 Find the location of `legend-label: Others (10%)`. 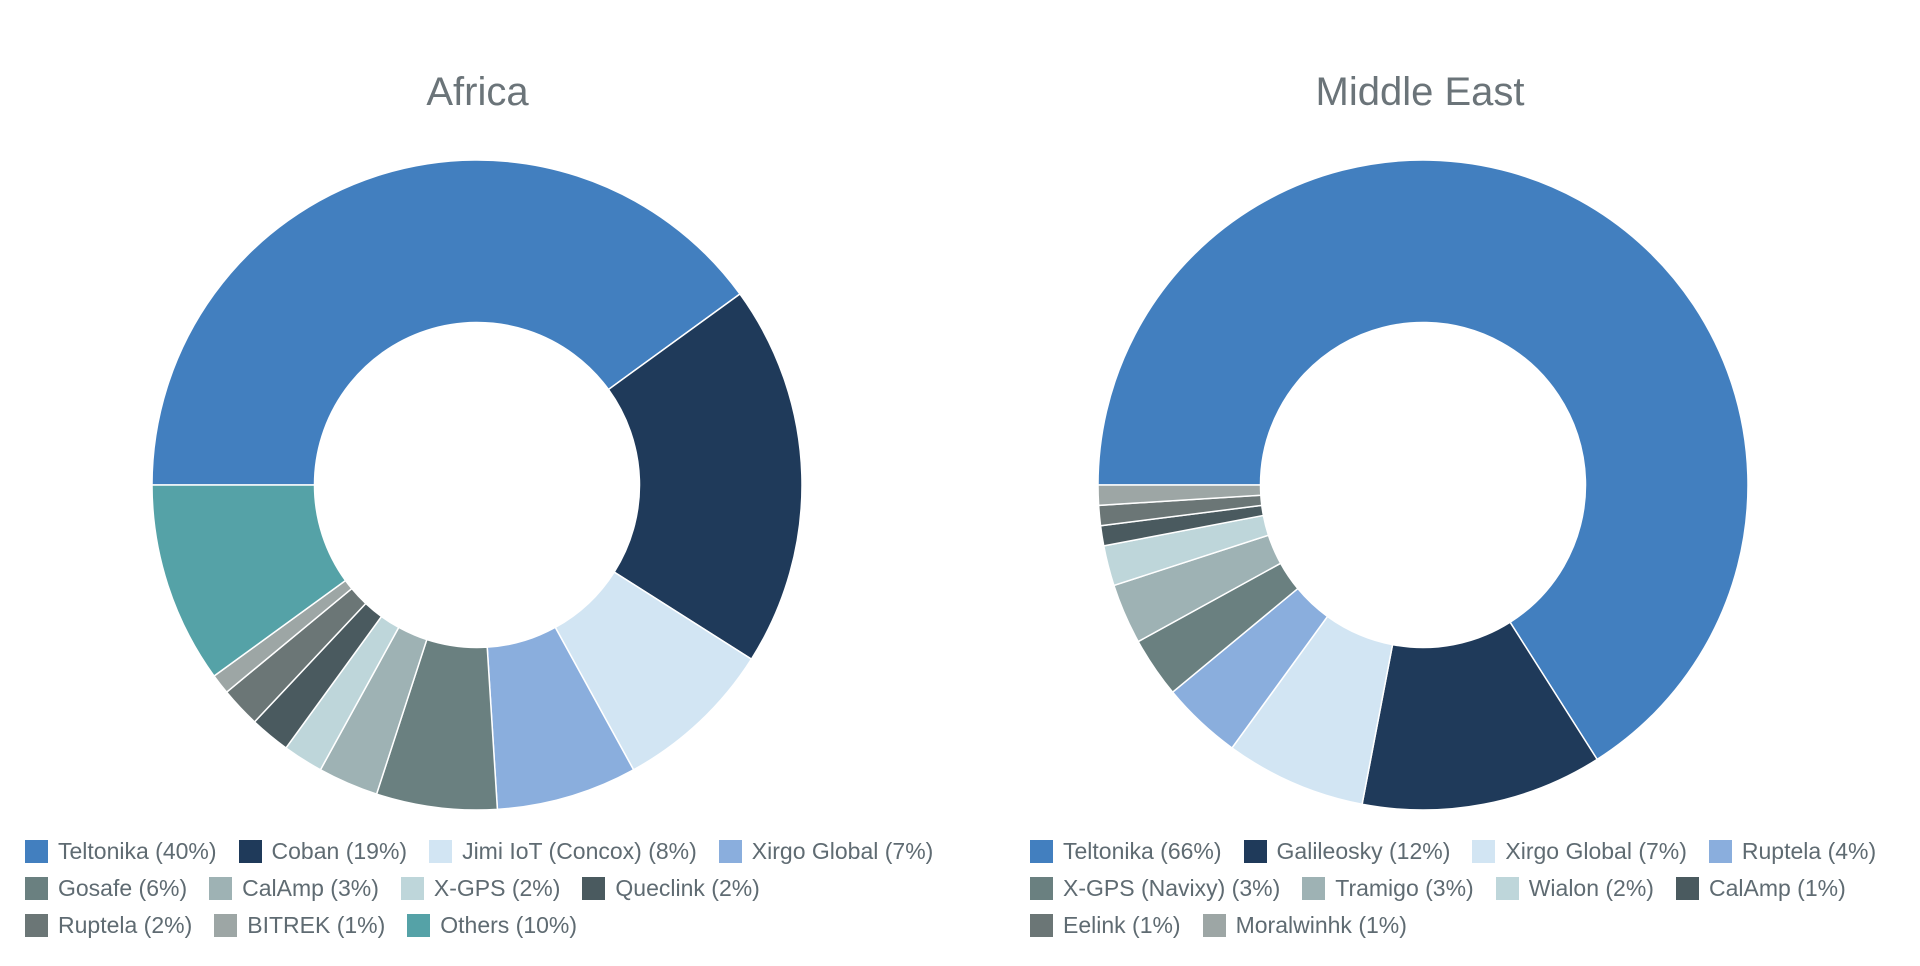

legend-label: Others (10%) is located at coordinates (509, 925).